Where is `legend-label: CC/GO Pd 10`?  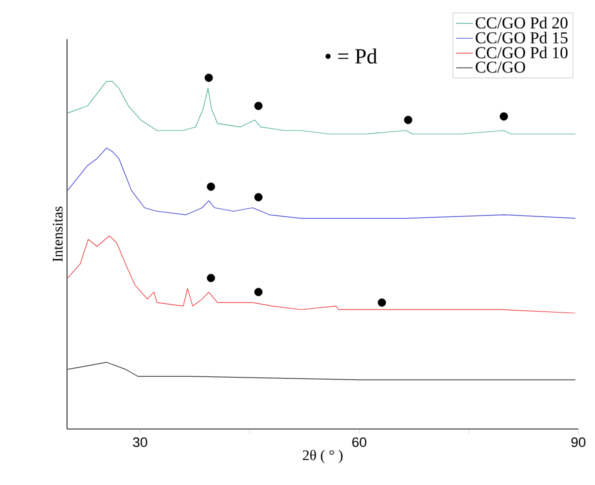
legend-label: CC/GO Pd 10 is located at coordinates (522, 52).